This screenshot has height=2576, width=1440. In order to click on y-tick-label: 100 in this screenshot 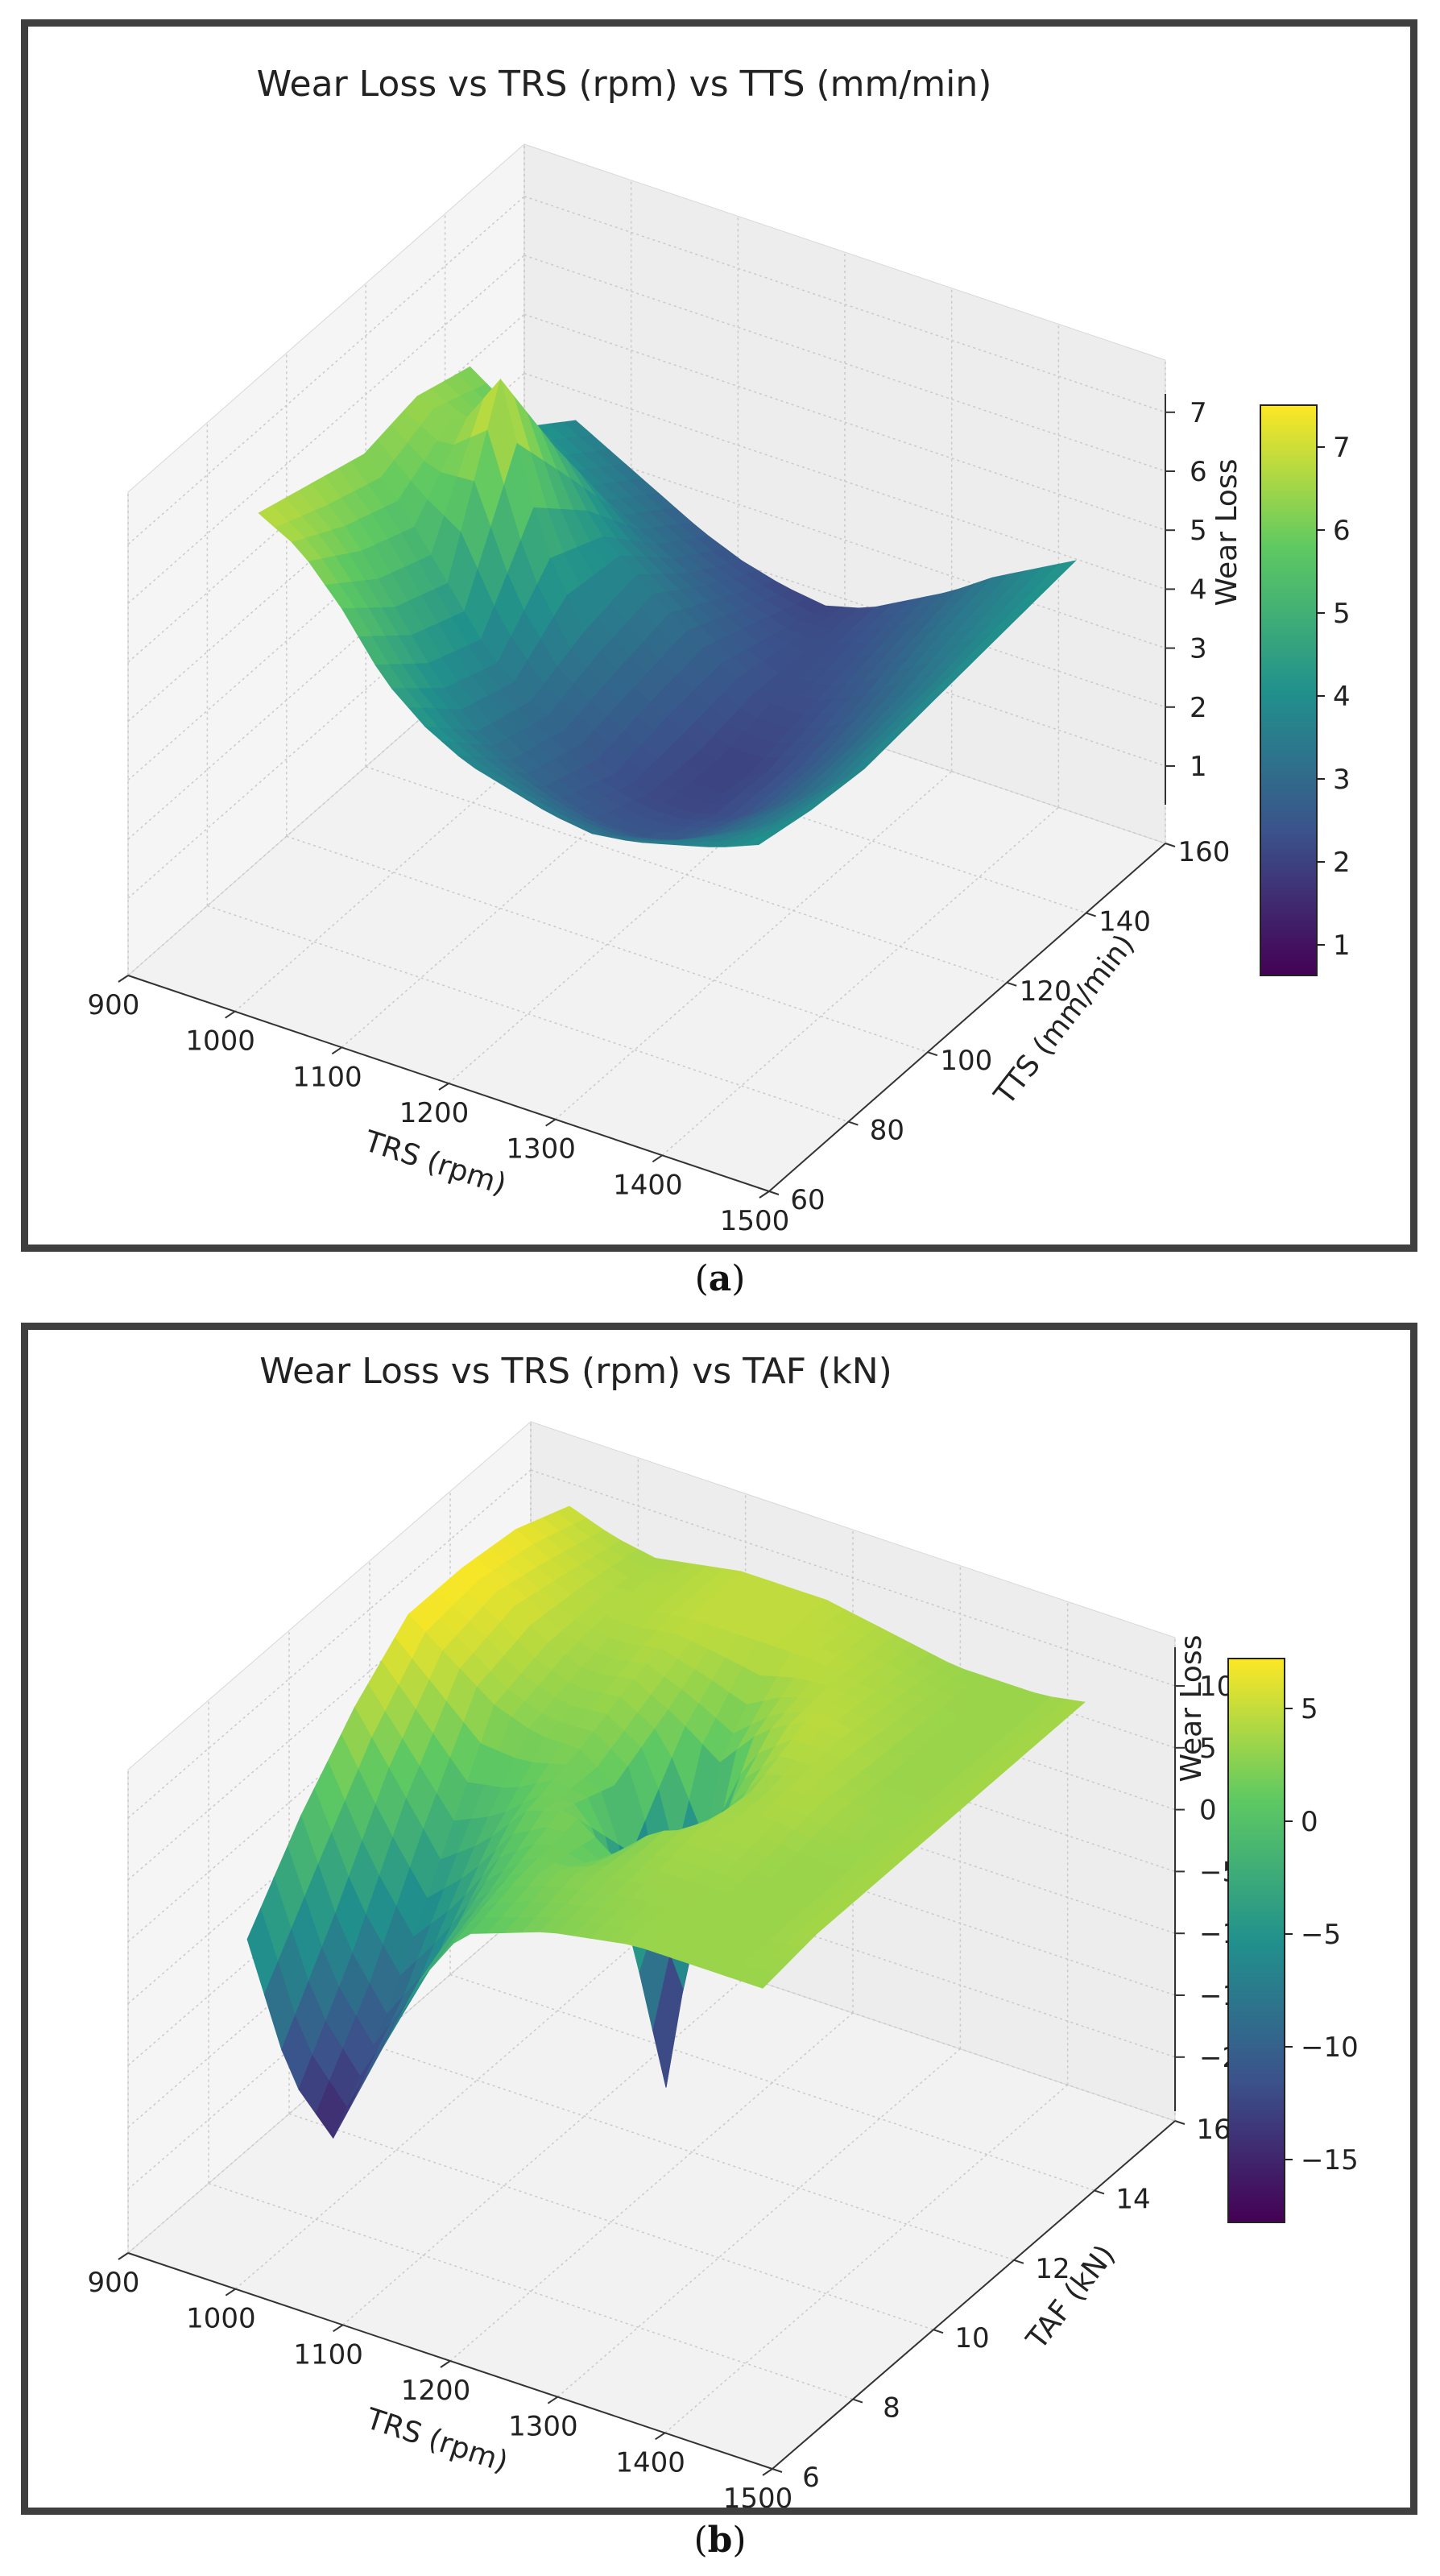, I will do `click(966, 1061)`.